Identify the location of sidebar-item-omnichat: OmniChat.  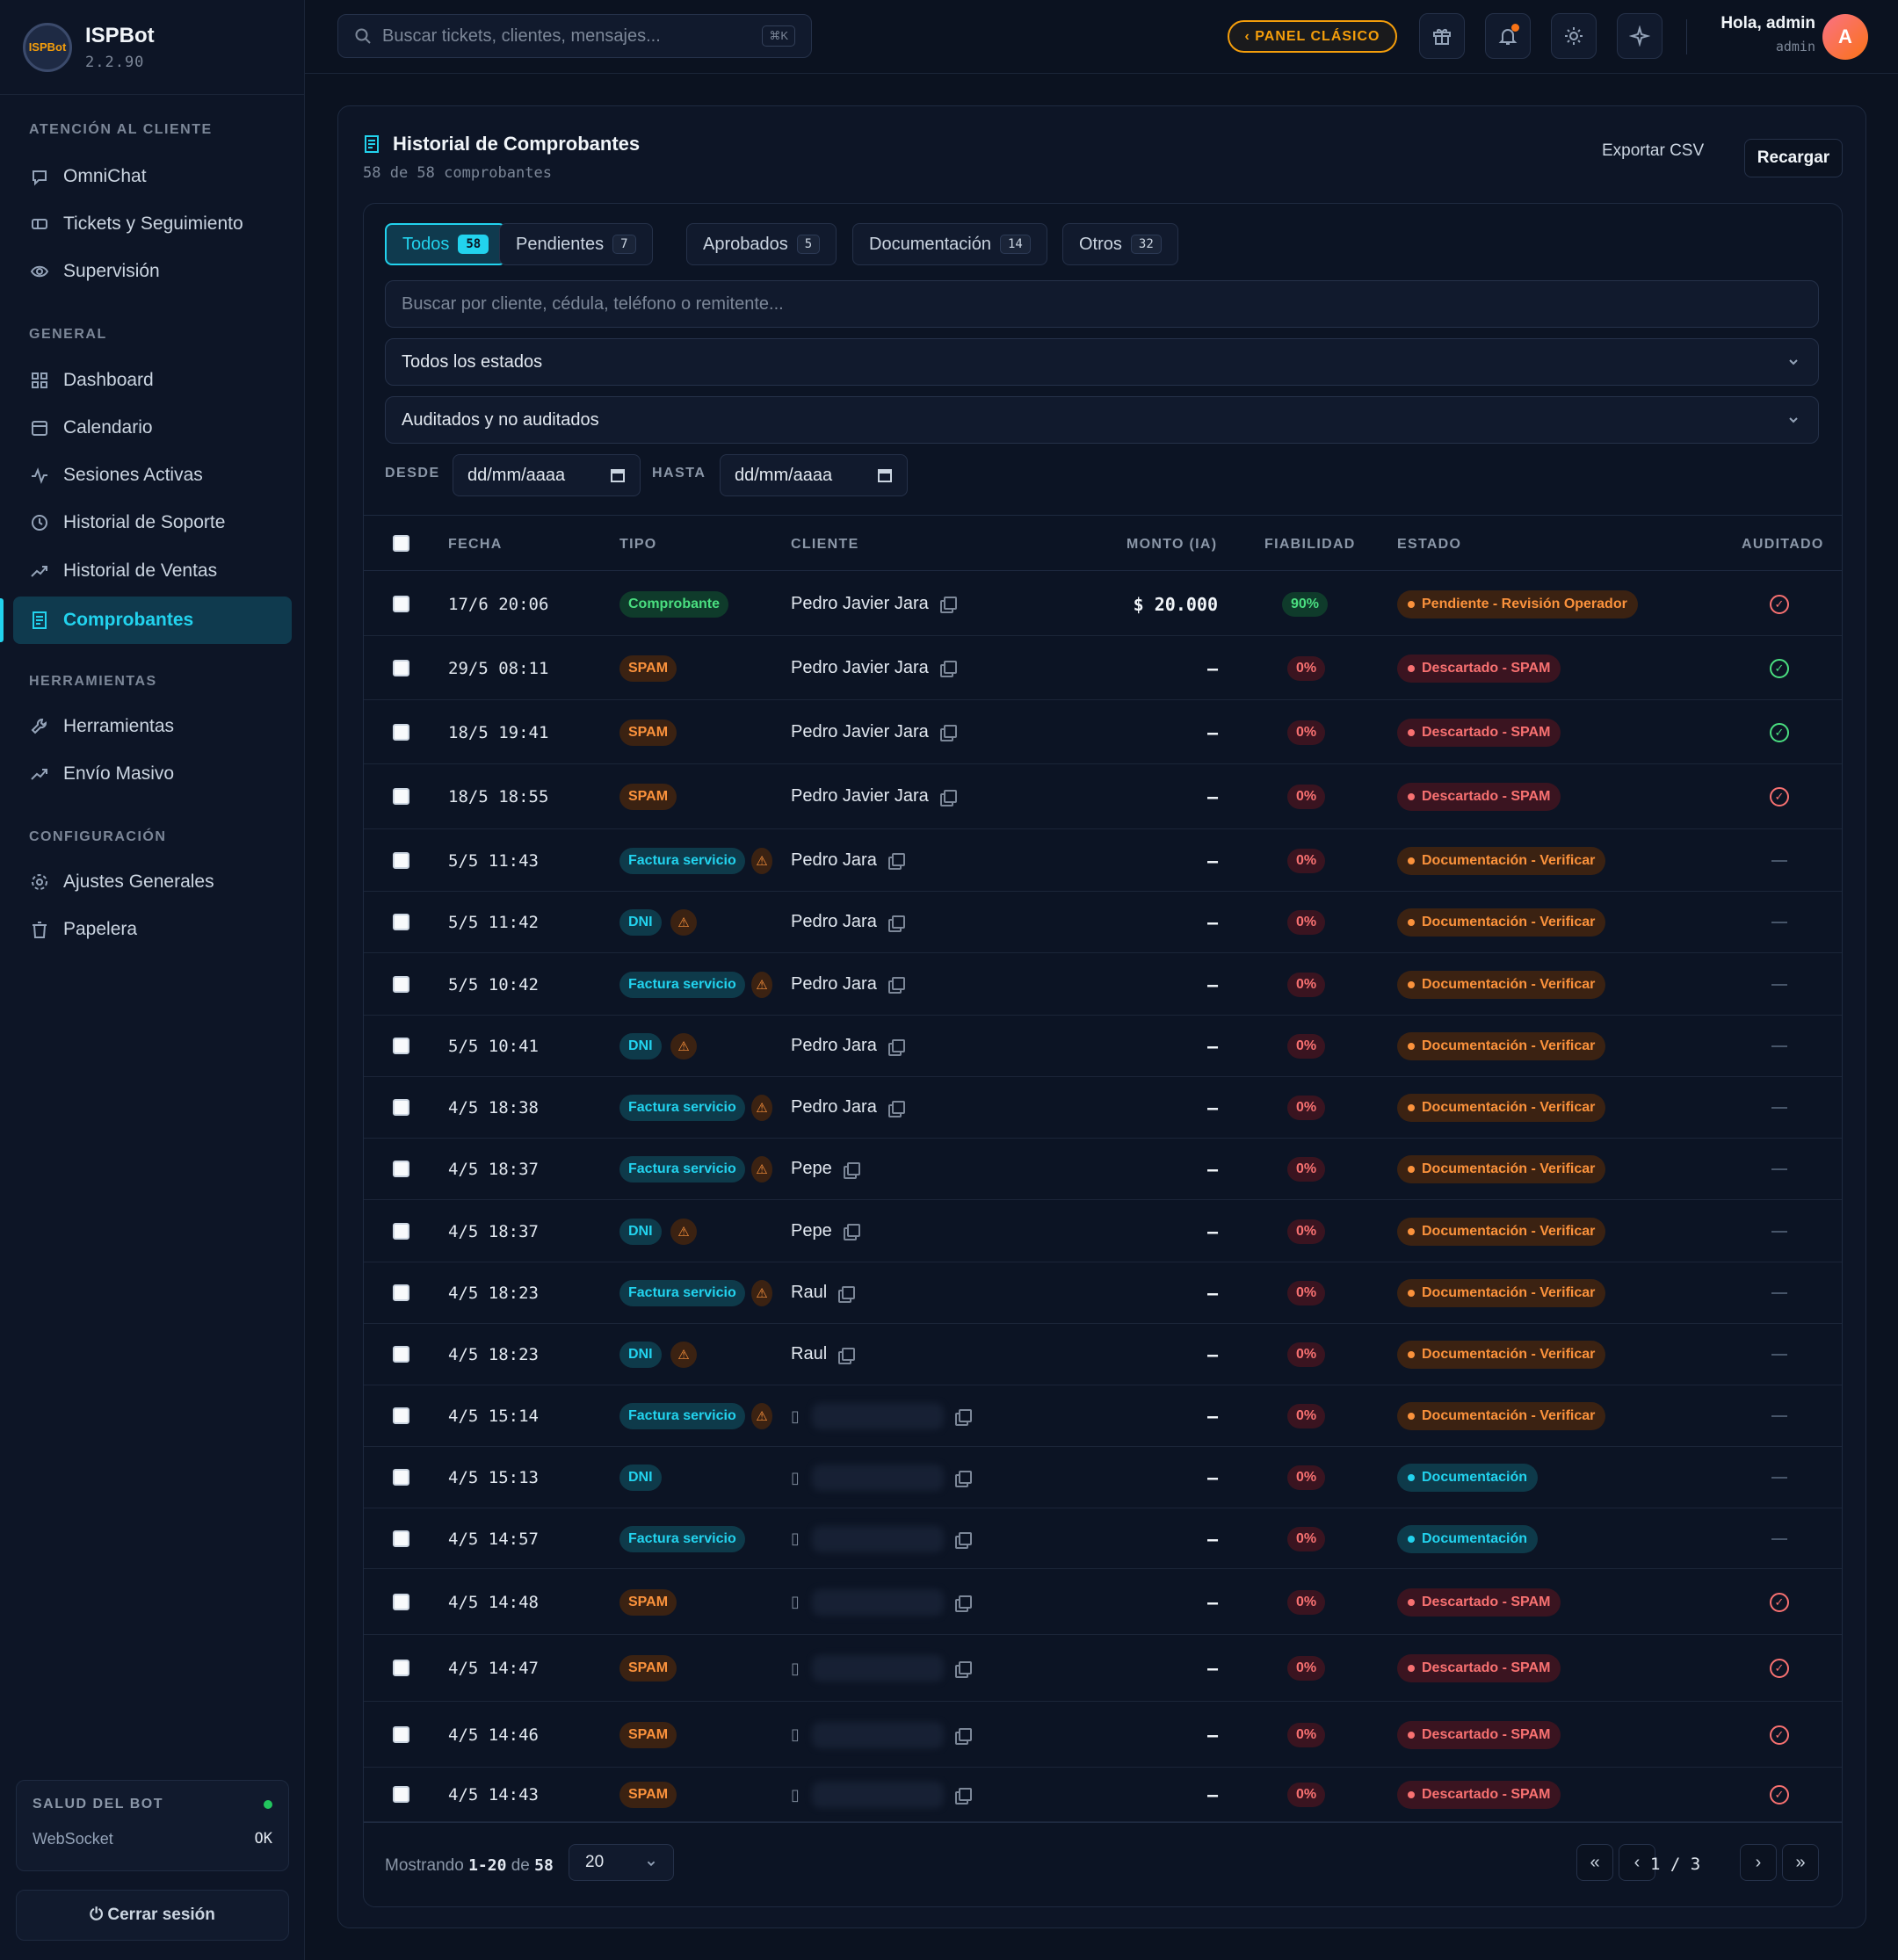
(152, 177).